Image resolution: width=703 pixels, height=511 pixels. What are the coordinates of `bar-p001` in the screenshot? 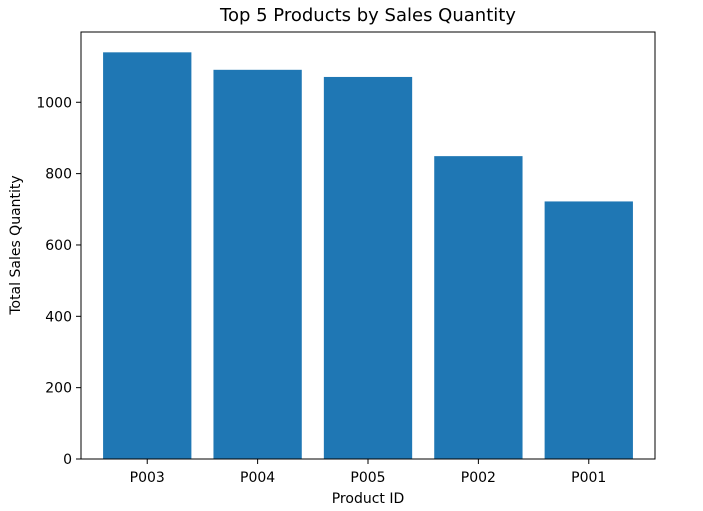 It's located at (588, 330).